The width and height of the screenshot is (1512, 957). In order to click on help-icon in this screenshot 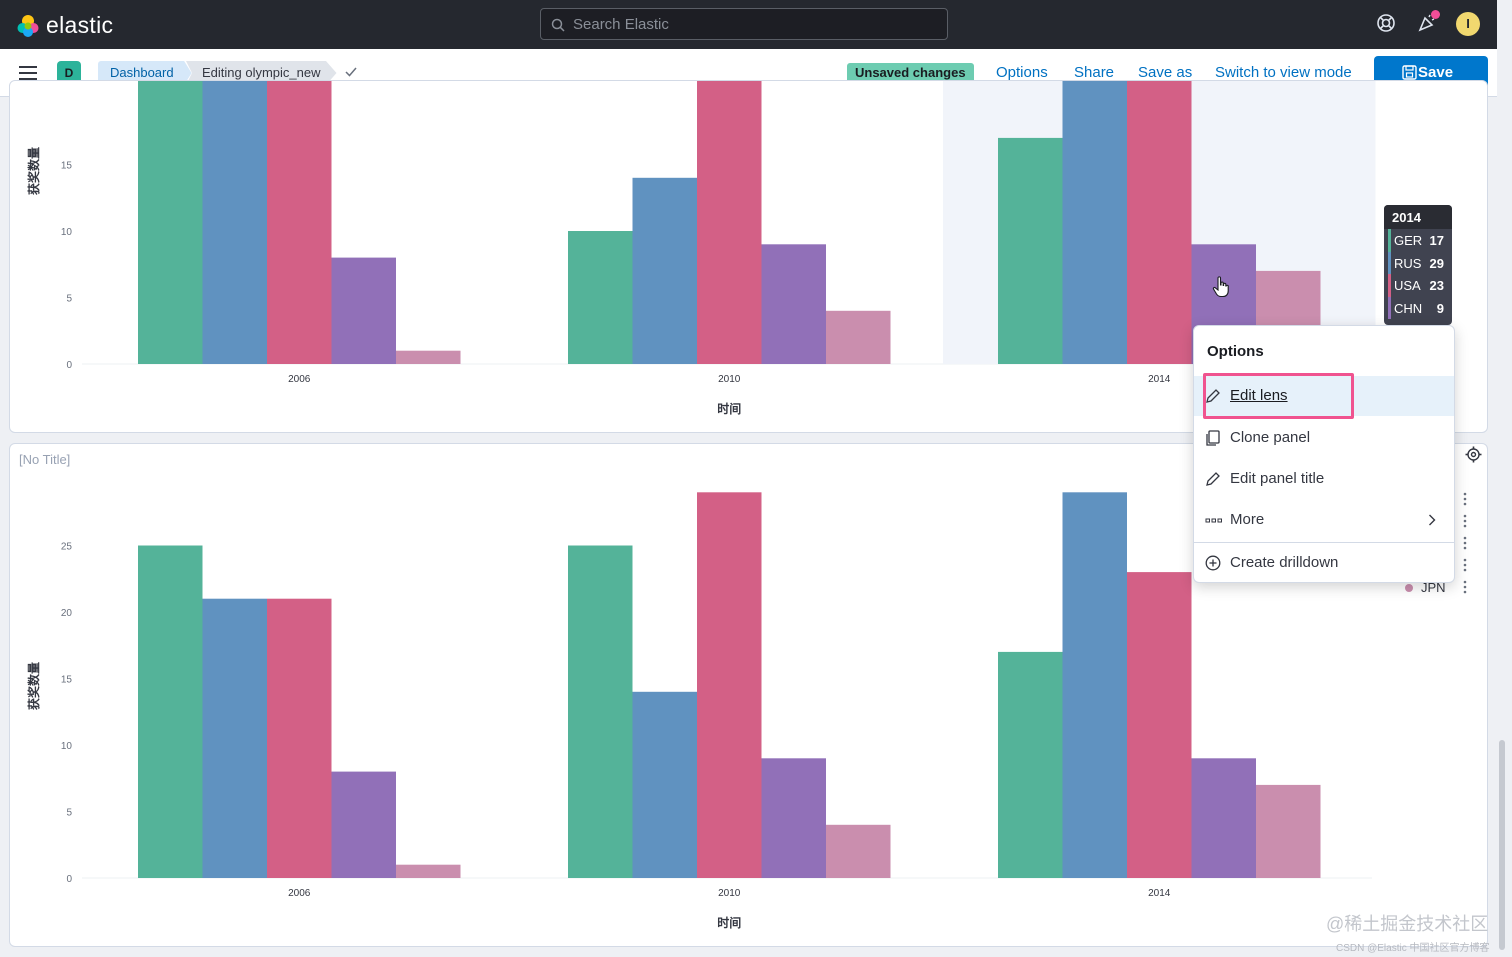, I will do `click(1386, 23)`.